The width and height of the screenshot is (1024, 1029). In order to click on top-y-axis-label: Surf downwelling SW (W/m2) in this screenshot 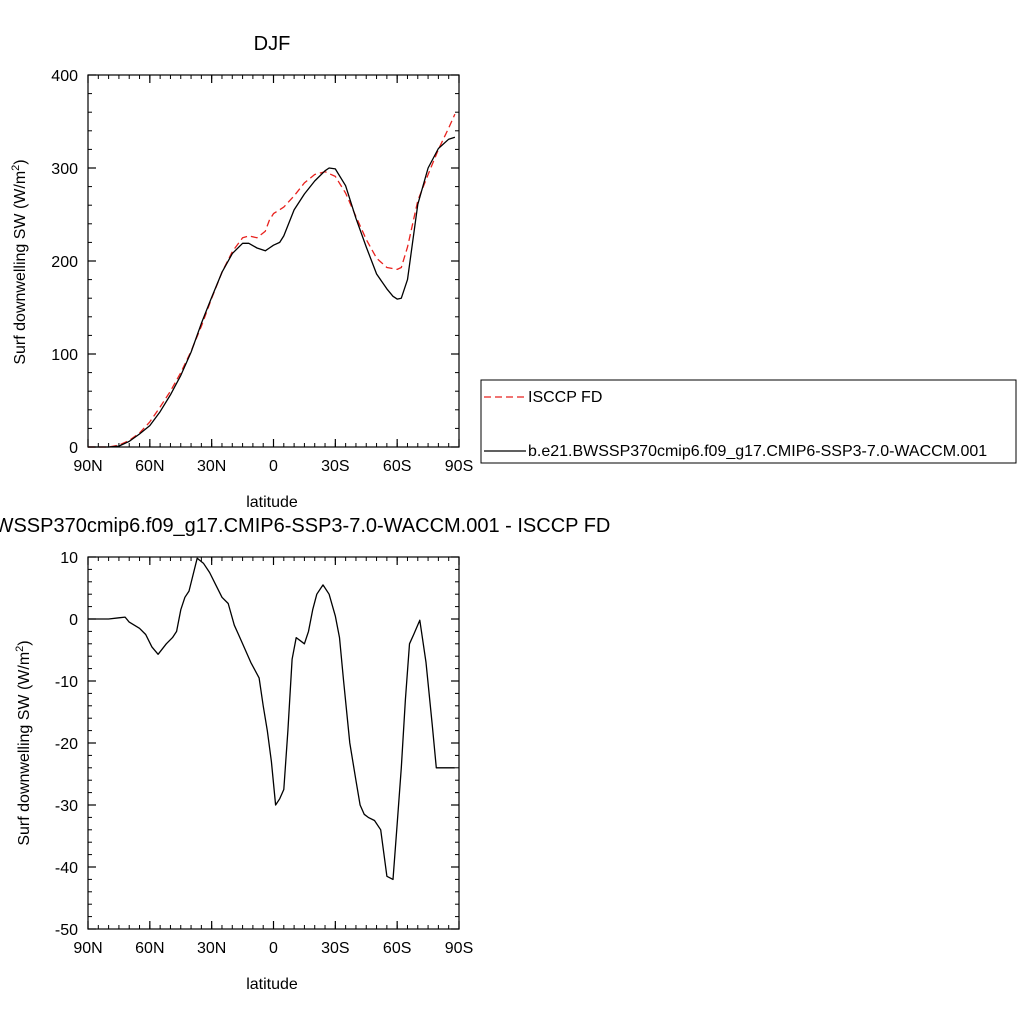, I will do `click(19, 261)`.